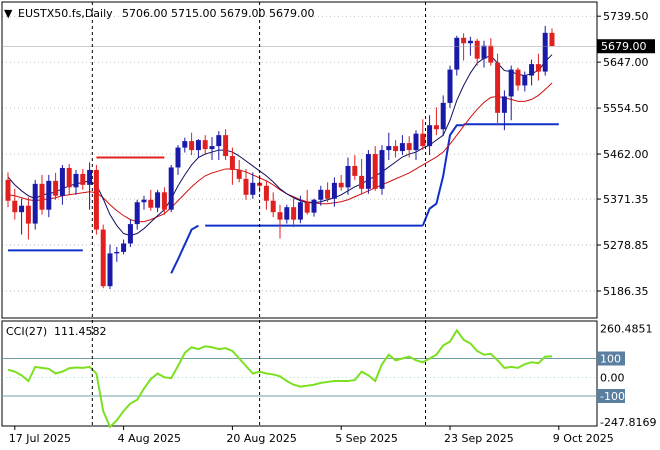  What do you see at coordinates (218, 13) in the screenshot?
I see `ohlc-readout: 5706.00 5715.00 5679.00 5679.00` at bounding box center [218, 13].